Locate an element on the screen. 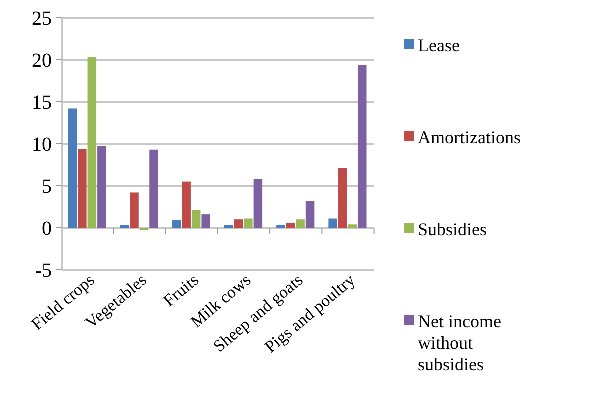 The image size is (589, 408). y-tick-label: 15 is located at coordinates (42, 103).